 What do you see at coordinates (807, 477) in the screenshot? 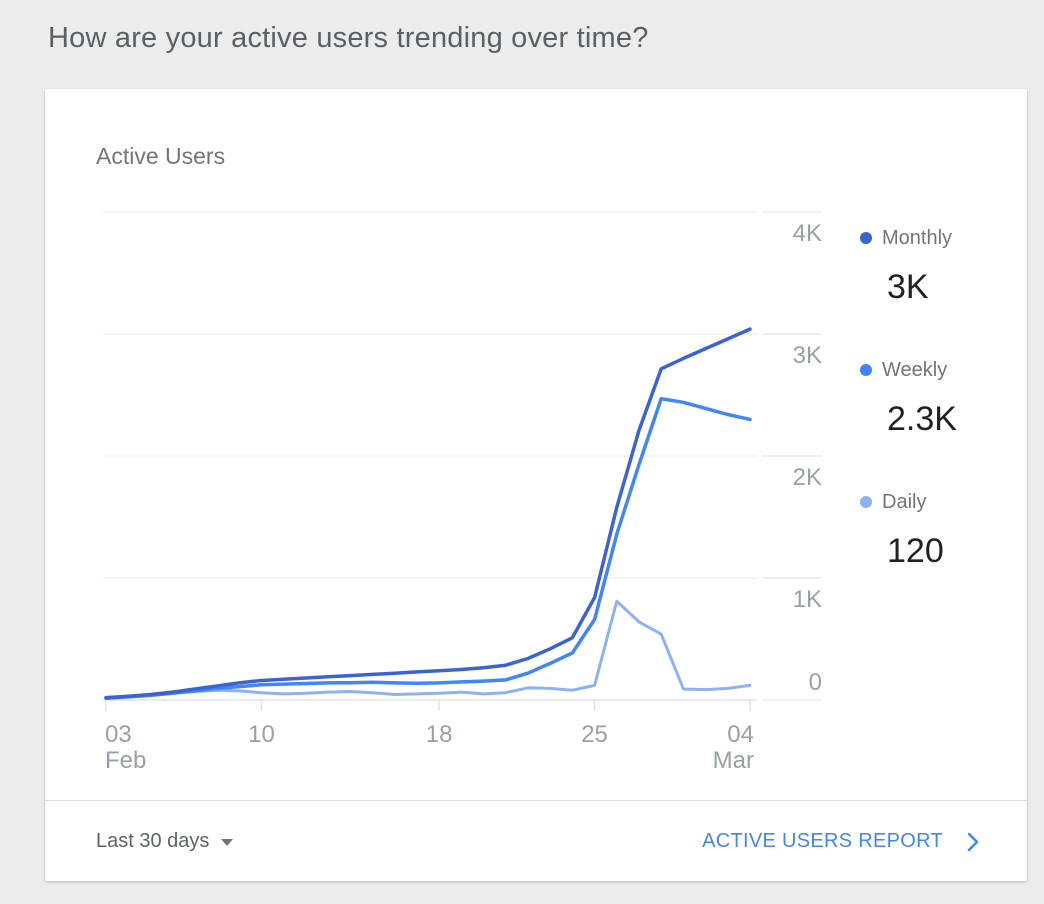
I see `y-axis-label: 2K` at bounding box center [807, 477].